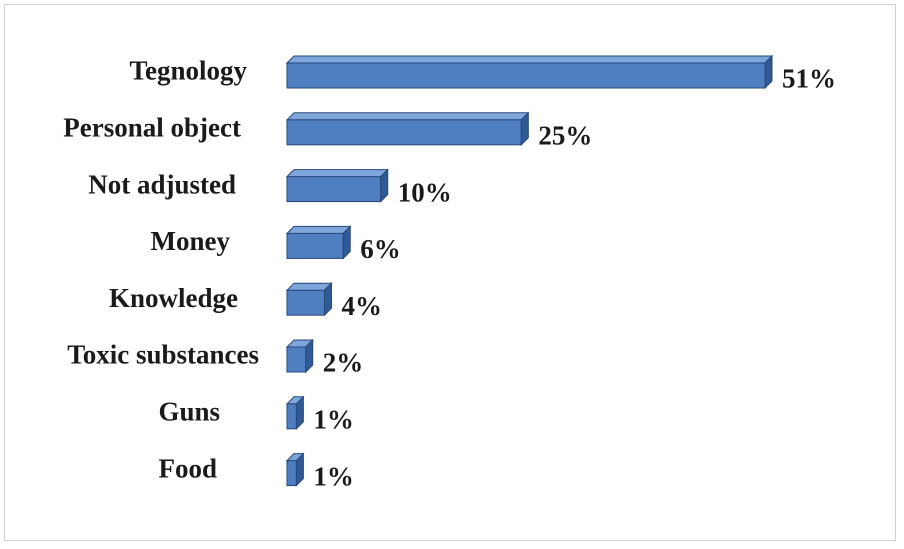 This screenshot has width=904, height=549. Describe the element at coordinates (404, 132) in the screenshot. I see `bar-front-personal-object` at that location.